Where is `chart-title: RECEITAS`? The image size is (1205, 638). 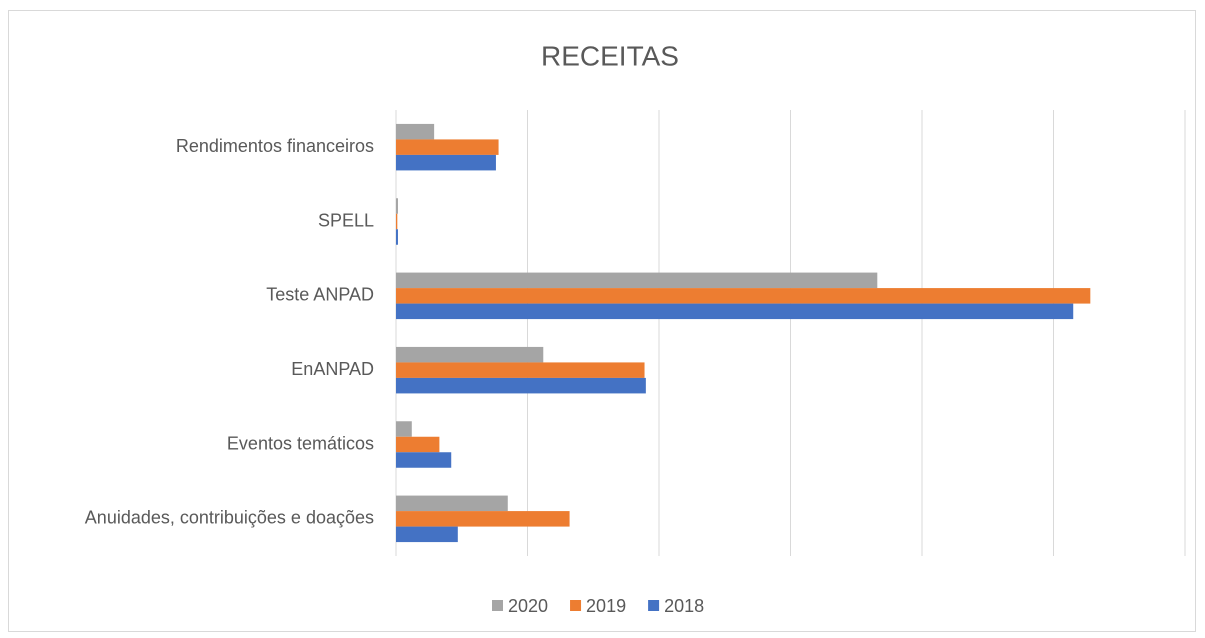 chart-title: RECEITAS is located at coordinates (610, 55).